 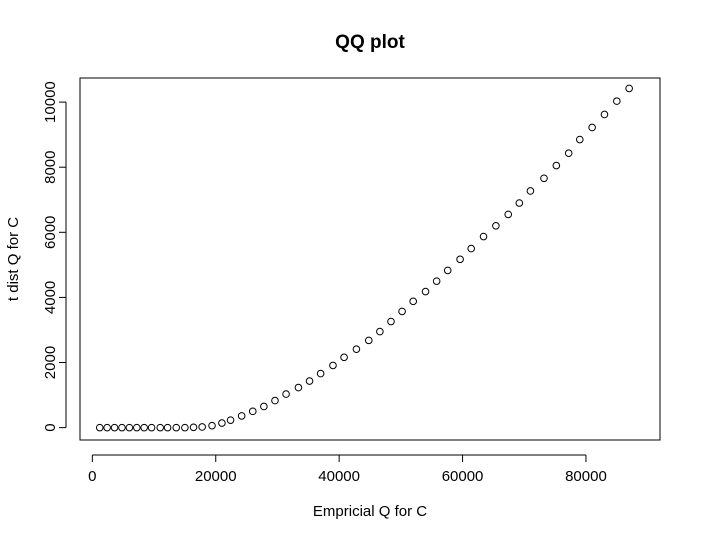 I want to click on y-axis: 0 2000 4000 6000 8000 10000, so click(x=54, y=256).